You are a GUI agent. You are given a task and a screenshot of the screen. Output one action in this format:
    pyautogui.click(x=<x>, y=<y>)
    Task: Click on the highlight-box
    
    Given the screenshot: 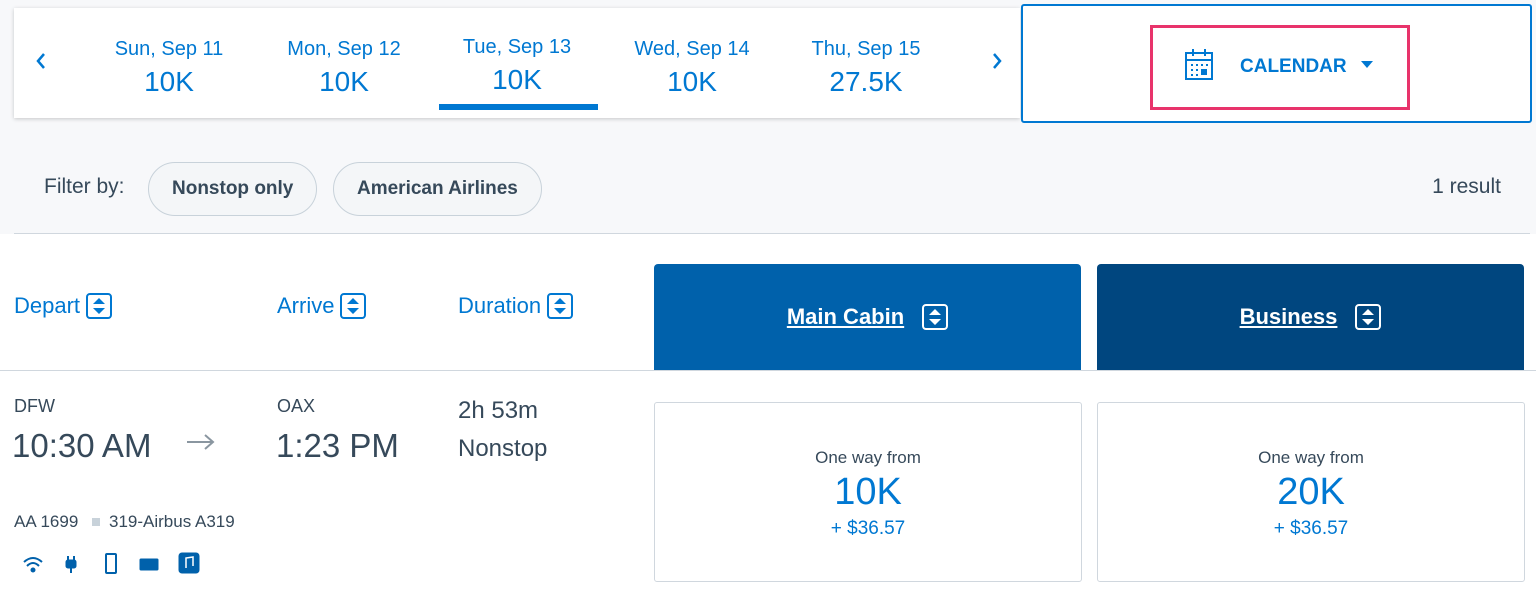 What is the action you would take?
    pyautogui.click(x=1280, y=67)
    